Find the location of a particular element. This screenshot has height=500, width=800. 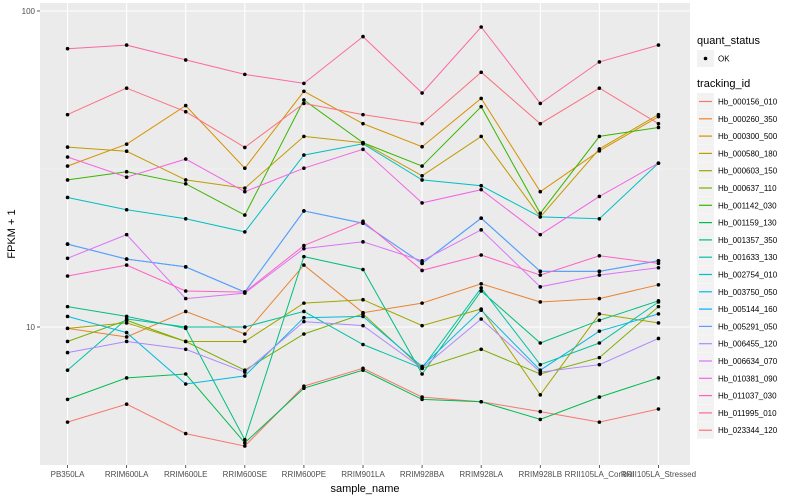

legend-title-tracking-id: tracking_id is located at coordinates (723, 84).